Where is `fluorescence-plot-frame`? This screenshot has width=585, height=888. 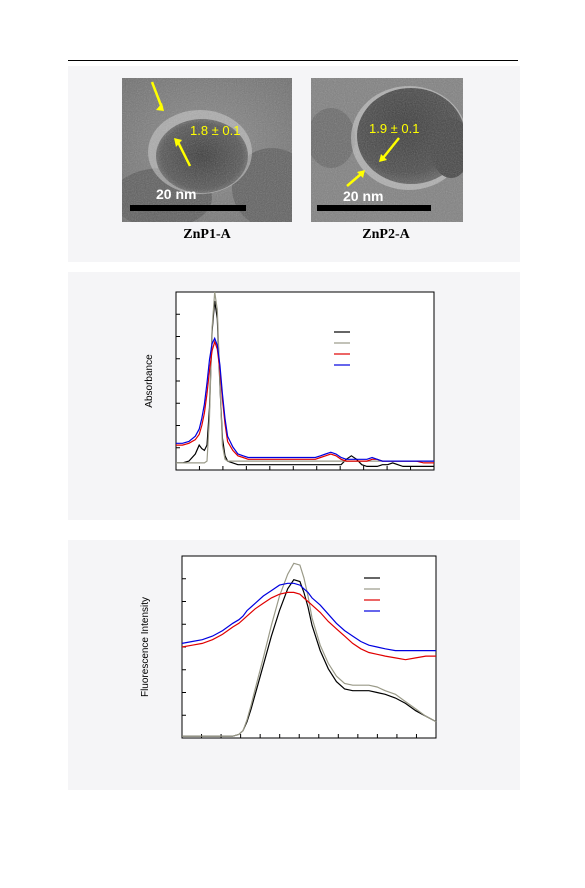 fluorescence-plot-frame is located at coordinates (309, 647).